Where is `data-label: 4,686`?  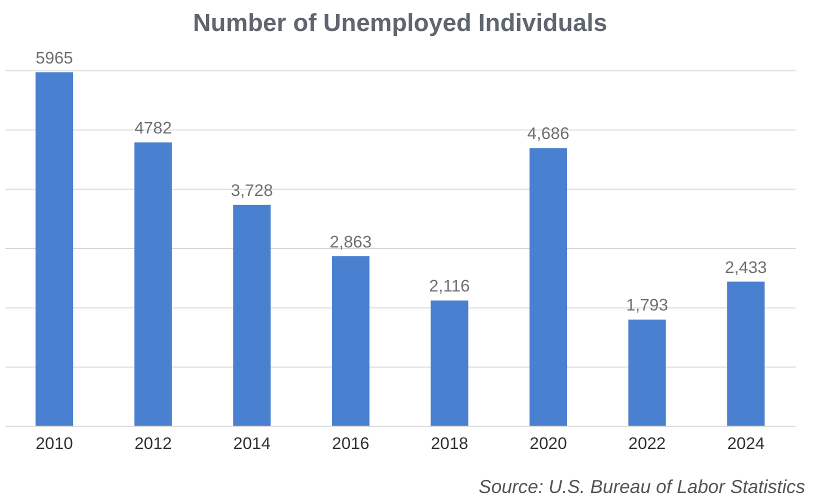
data-label: 4,686 is located at coordinates (548, 134).